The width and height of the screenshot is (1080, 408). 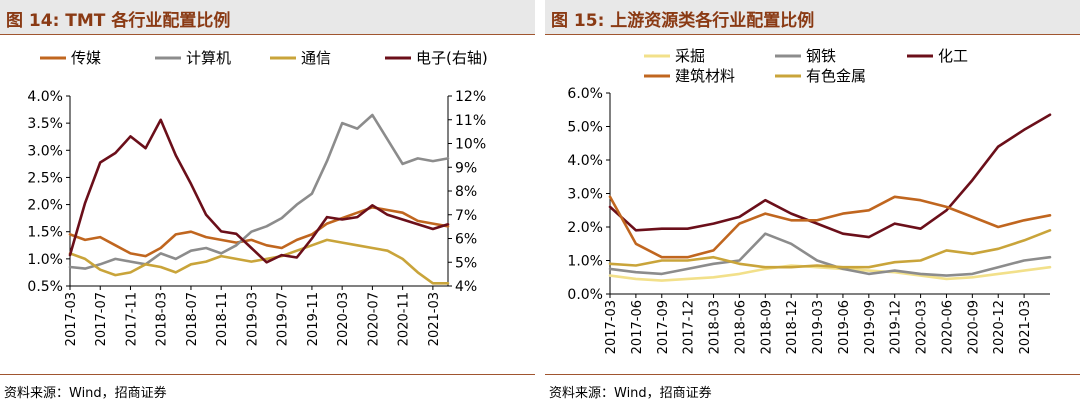 What do you see at coordinates (208, 58) in the screenshot?
I see `legend-label: 计算机` at bounding box center [208, 58].